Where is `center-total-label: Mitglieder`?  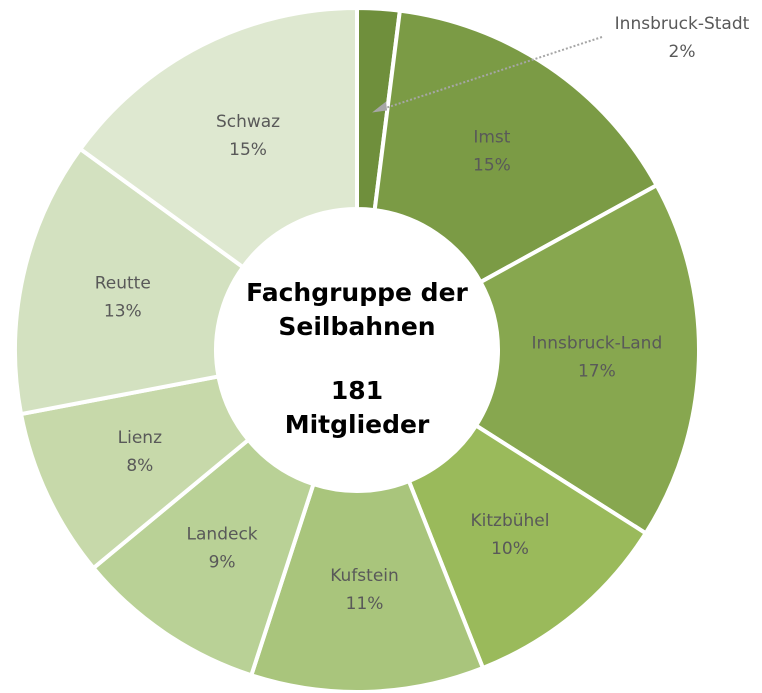 center-total-label: Mitglieder is located at coordinates (357, 424).